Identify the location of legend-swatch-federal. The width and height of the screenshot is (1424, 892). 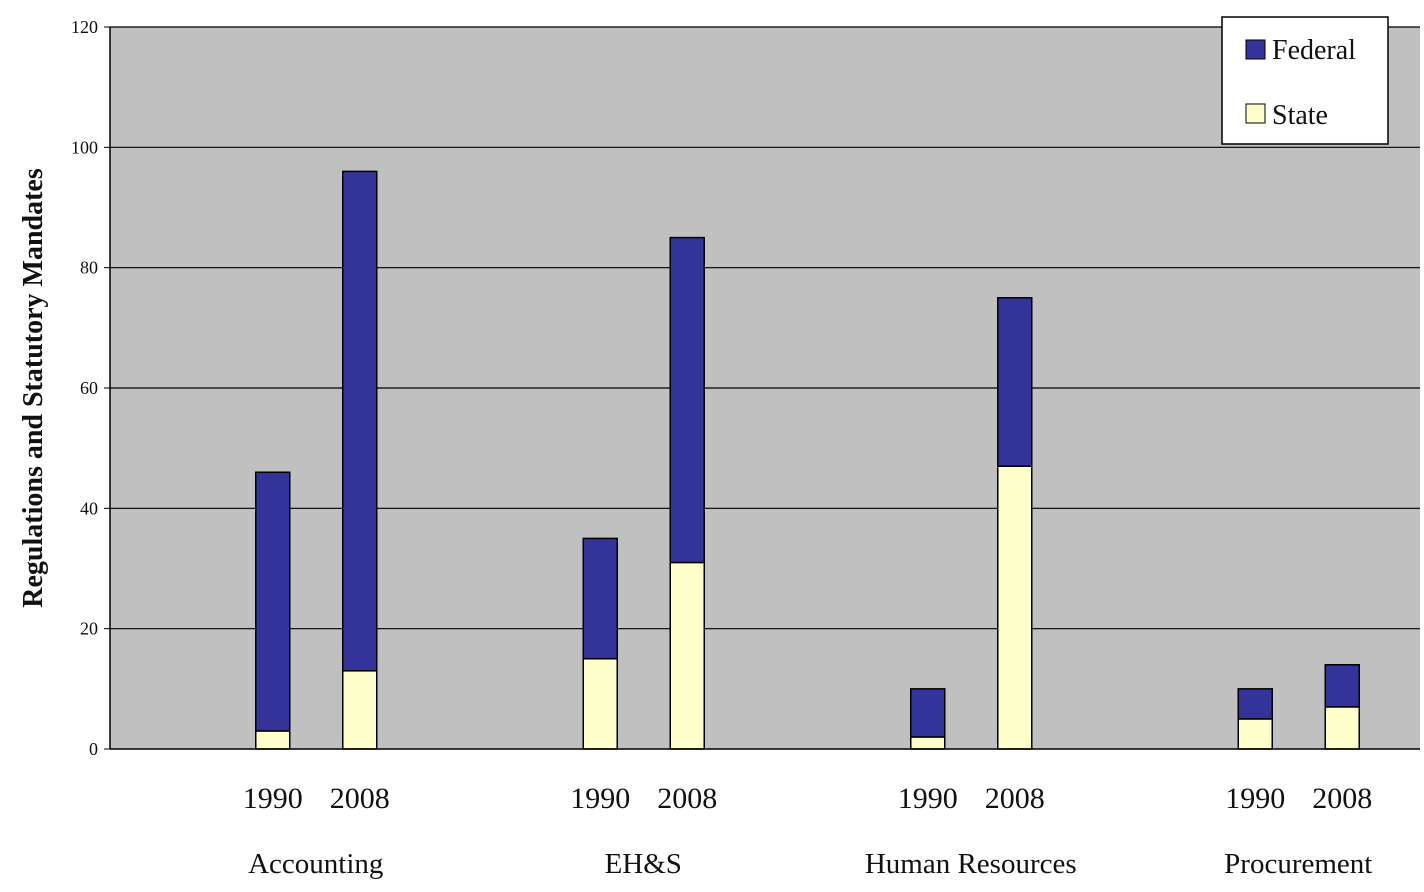
(1255, 49).